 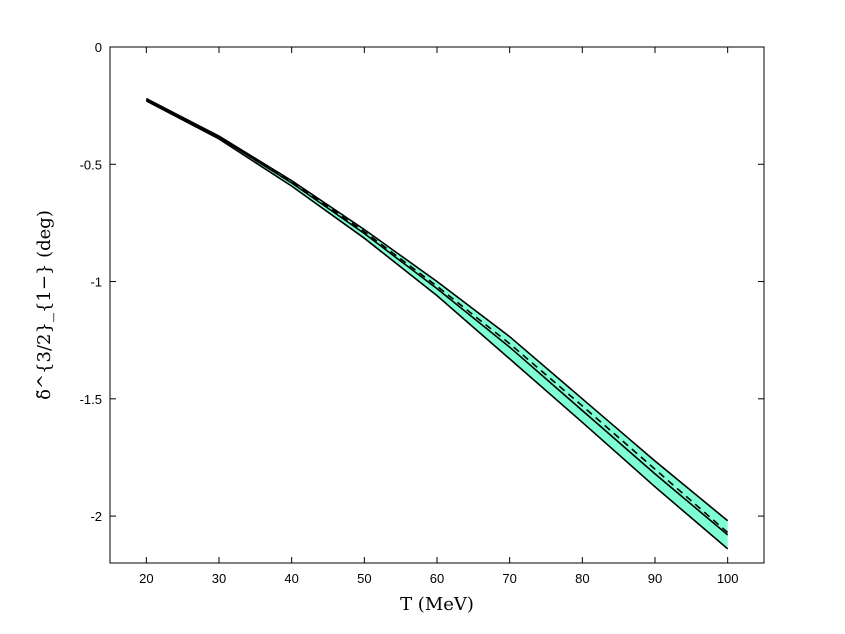 What do you see at coordinates (728, 578) in the screenshot?
I see `x-tick-label: 100` at bounding box center [728, 578].